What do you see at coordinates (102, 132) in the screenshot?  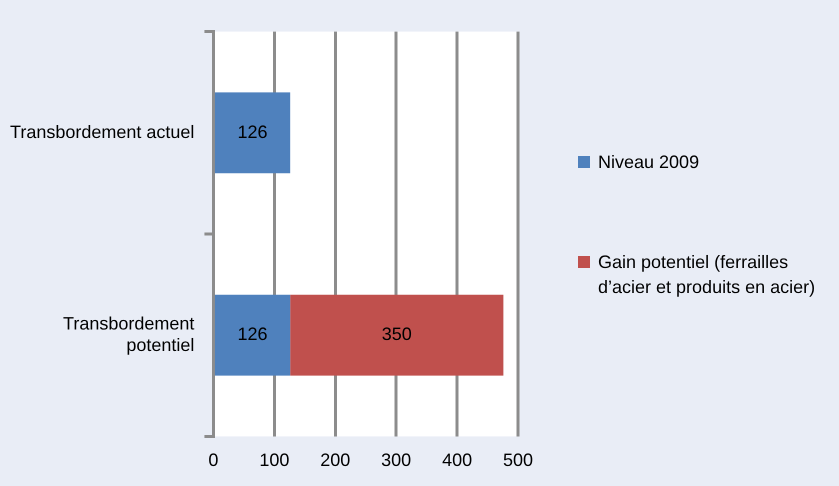 I see `y-tick-label: Transbordement actuel` at bounding box center [102, 132].